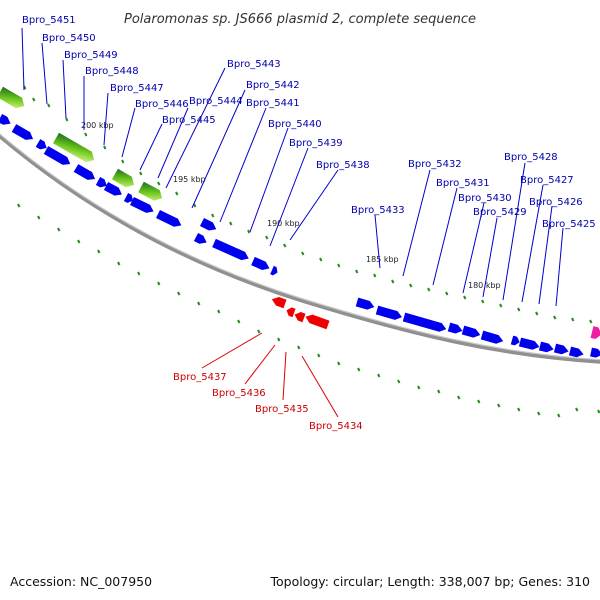 The image size is (600, 600). Describe the element at coordinates (273, 85) in the screenshot. I see `gene-label-bpro-5442: Bpro_5442` at that location.